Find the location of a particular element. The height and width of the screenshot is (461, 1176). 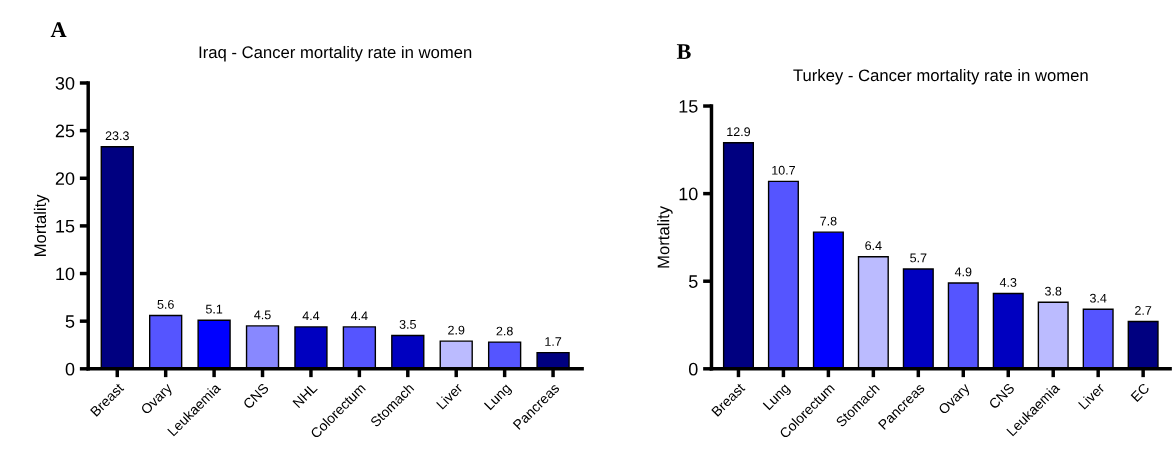

data-label: 2.8 is located at coordinates (504, 331).